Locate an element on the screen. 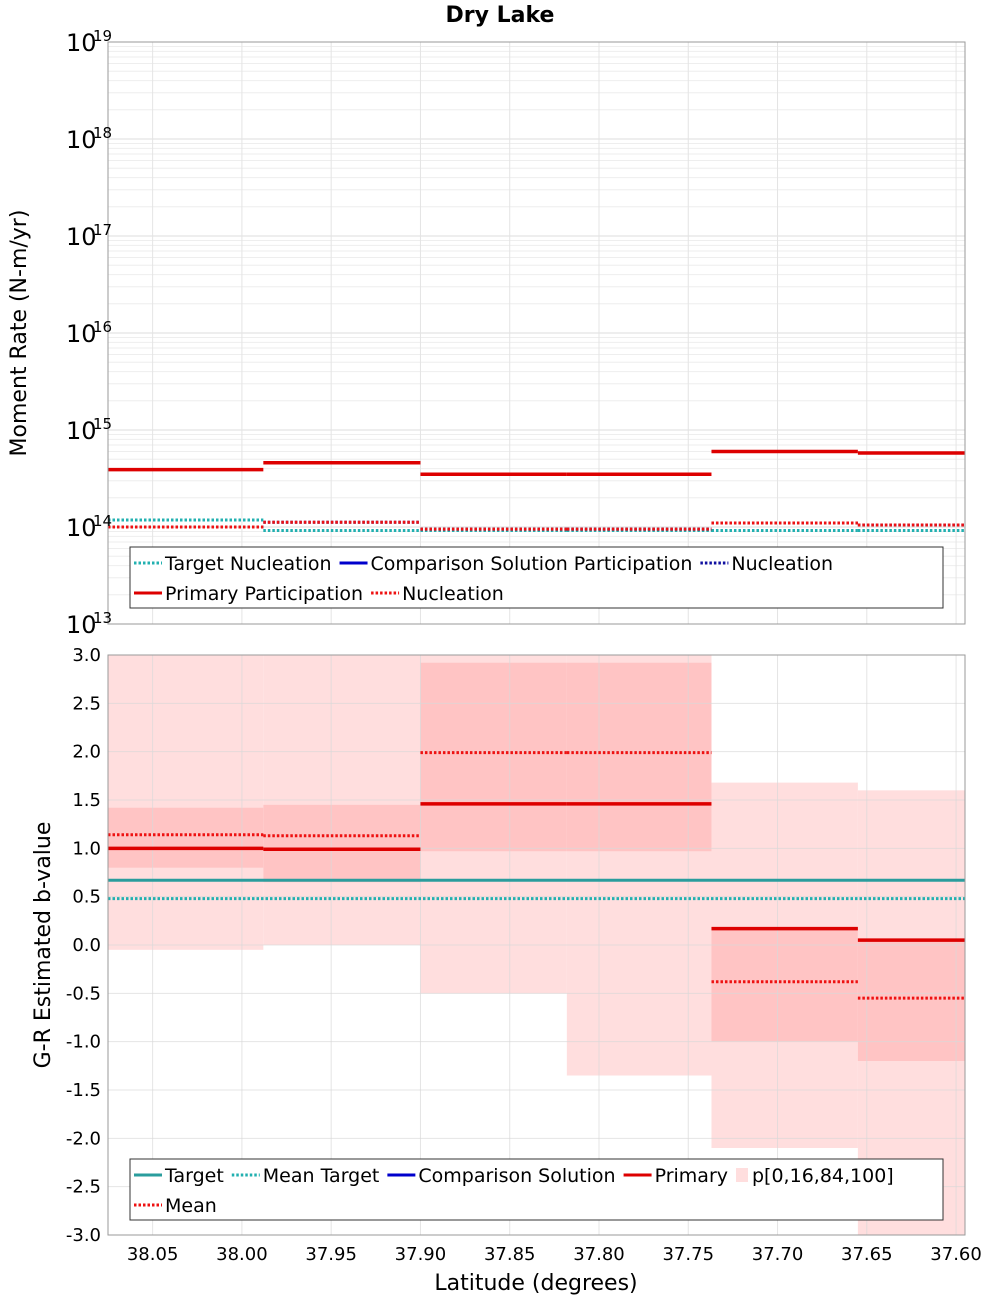 This screenshot has width=1000, height=1300. y-tick-exponent: 13 is located at coordinates (102, 618).